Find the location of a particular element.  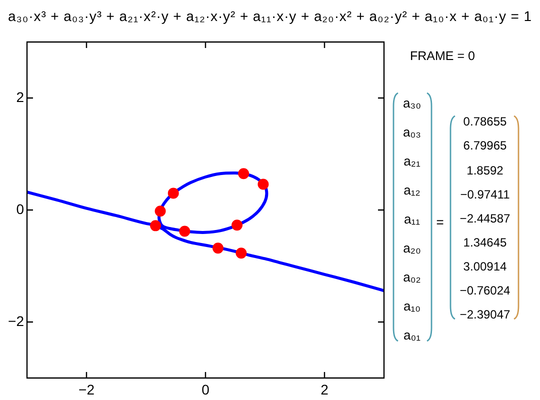

data-label: 3.00914 is located at coordinates (485, 266).